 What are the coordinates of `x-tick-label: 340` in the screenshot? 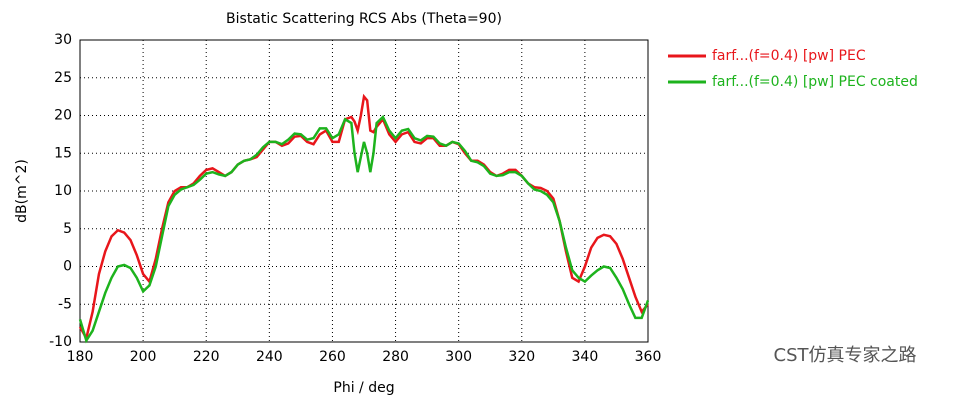 It's located at (585, 357).